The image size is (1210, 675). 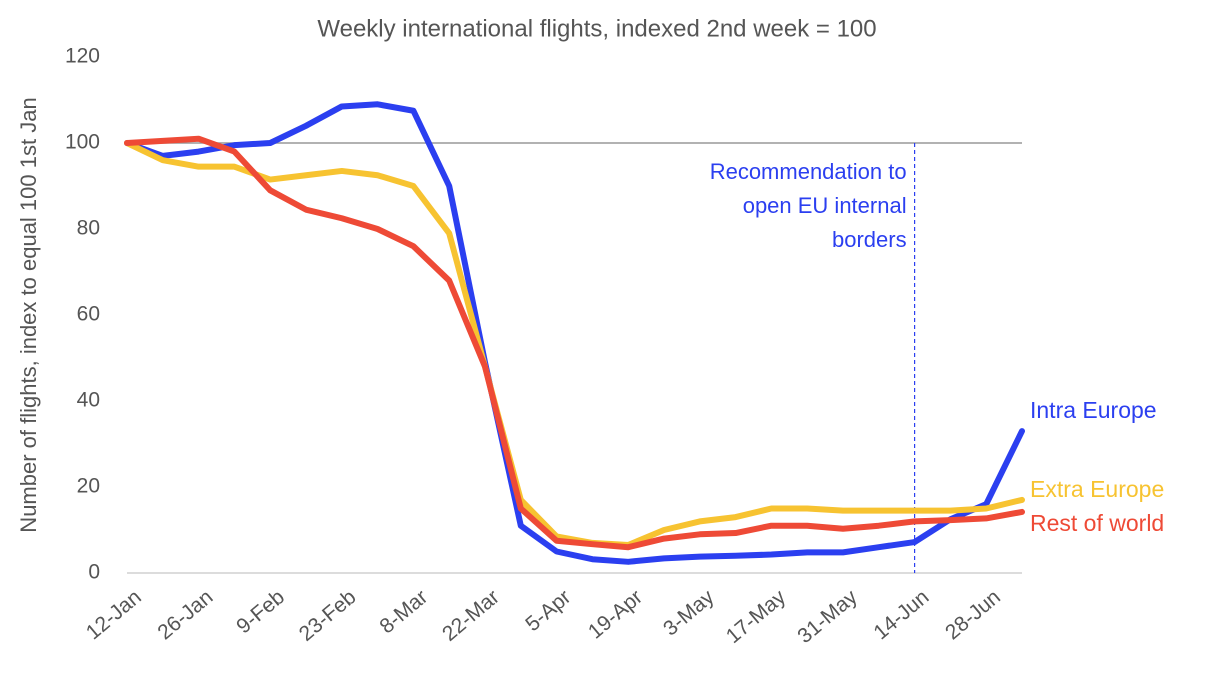 I want to click on y-tick-label: 120, so click(x=82, y=56).